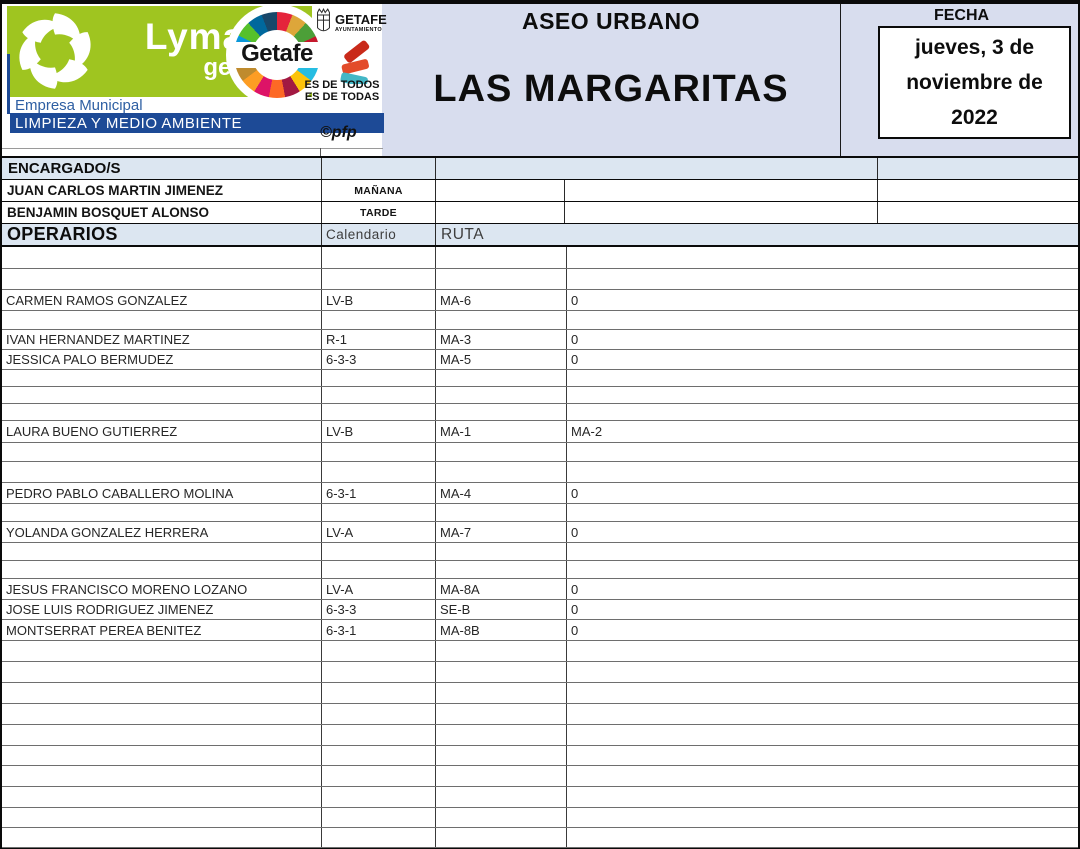  I want to click on date-cell: jueves, 3 de noviembre de 2022, so click(974, 82).